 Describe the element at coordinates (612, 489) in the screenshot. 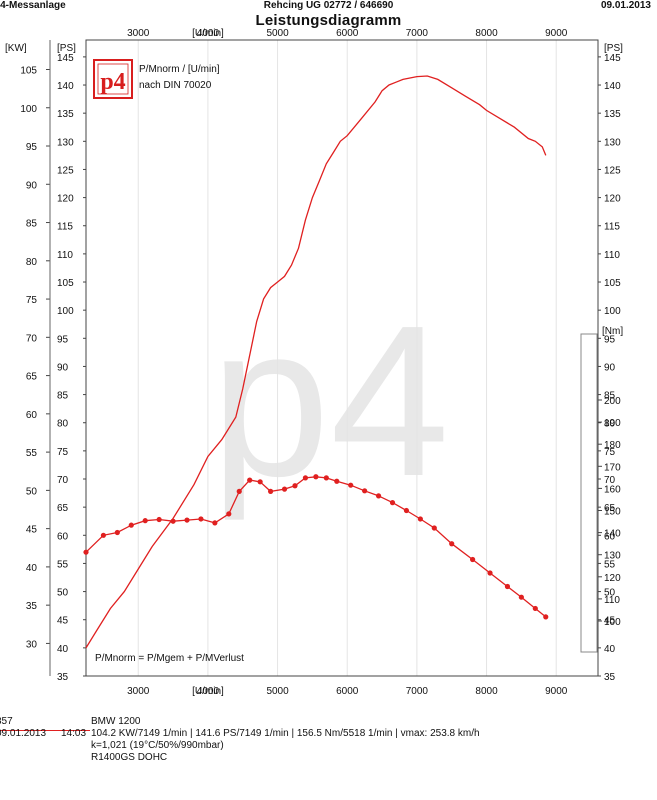

I see `nm-tick-label: 160` at that location.